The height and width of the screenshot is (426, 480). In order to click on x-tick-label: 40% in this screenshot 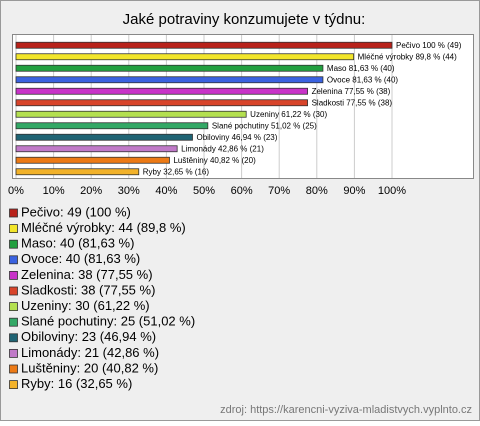, I will do `click(166, 191)`.